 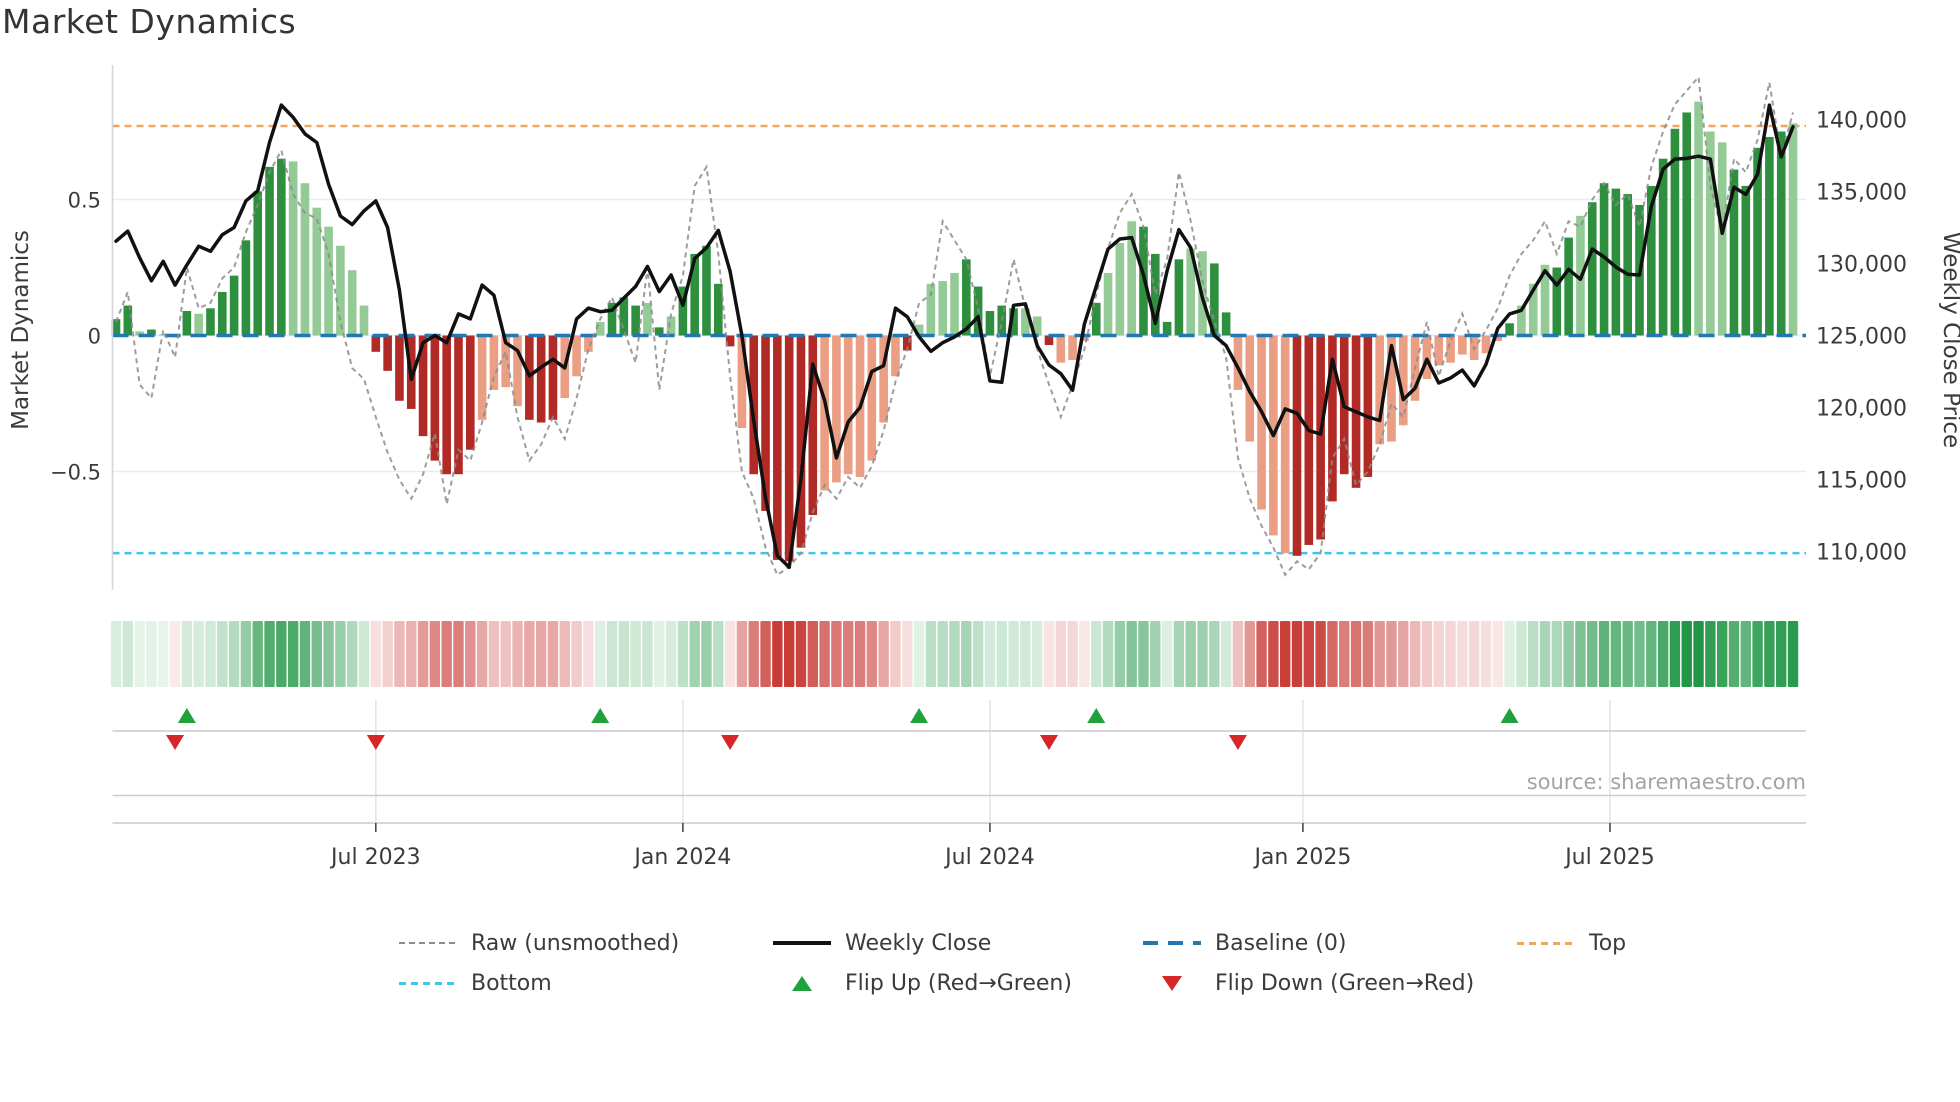 What do you see at coordinates (75, 337) in the screenshot?
I see `left-axis-ticks: 0.5 0 −0.5` at bounding box center [75, 337].